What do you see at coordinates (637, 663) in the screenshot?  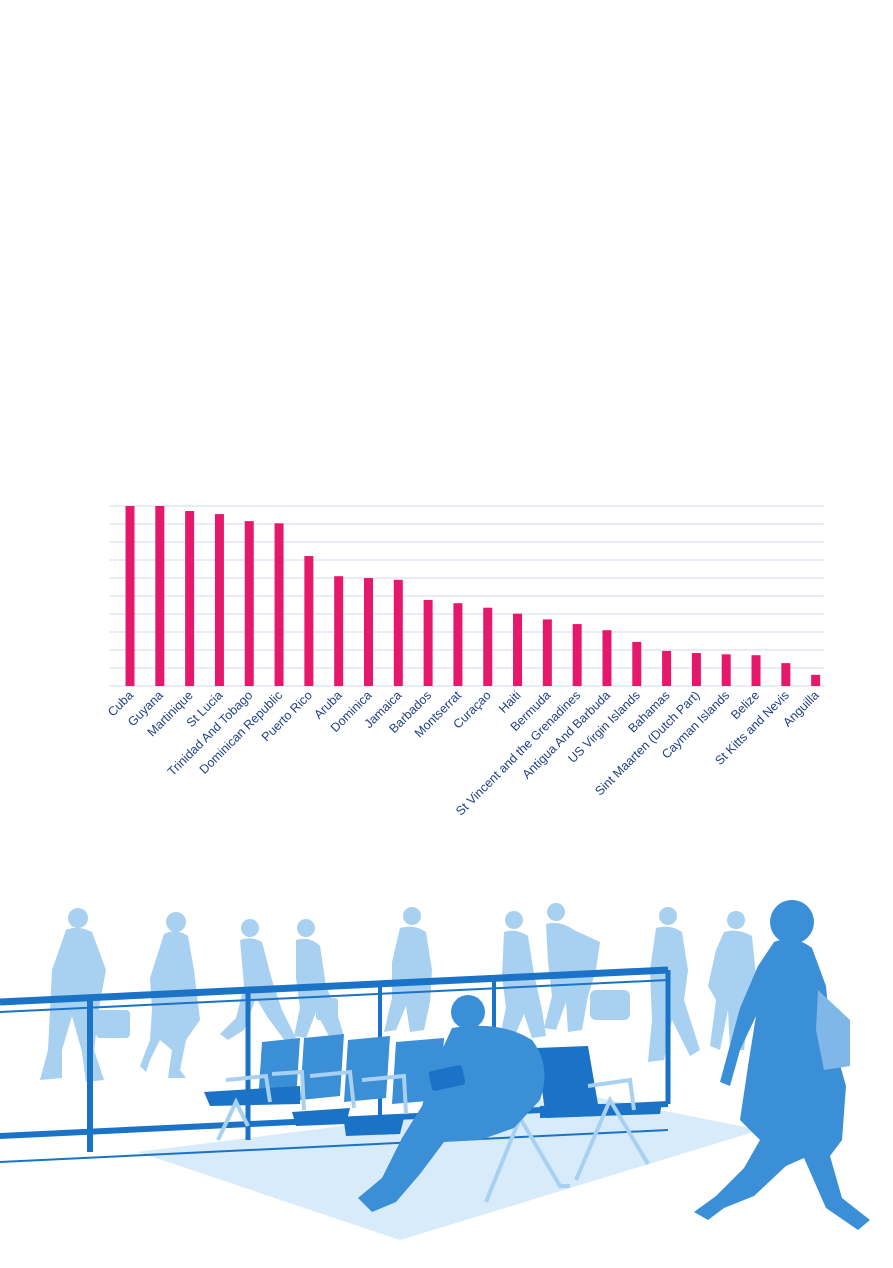 I see `bar-us-virgin-islands` at bounding box center [637, 663].